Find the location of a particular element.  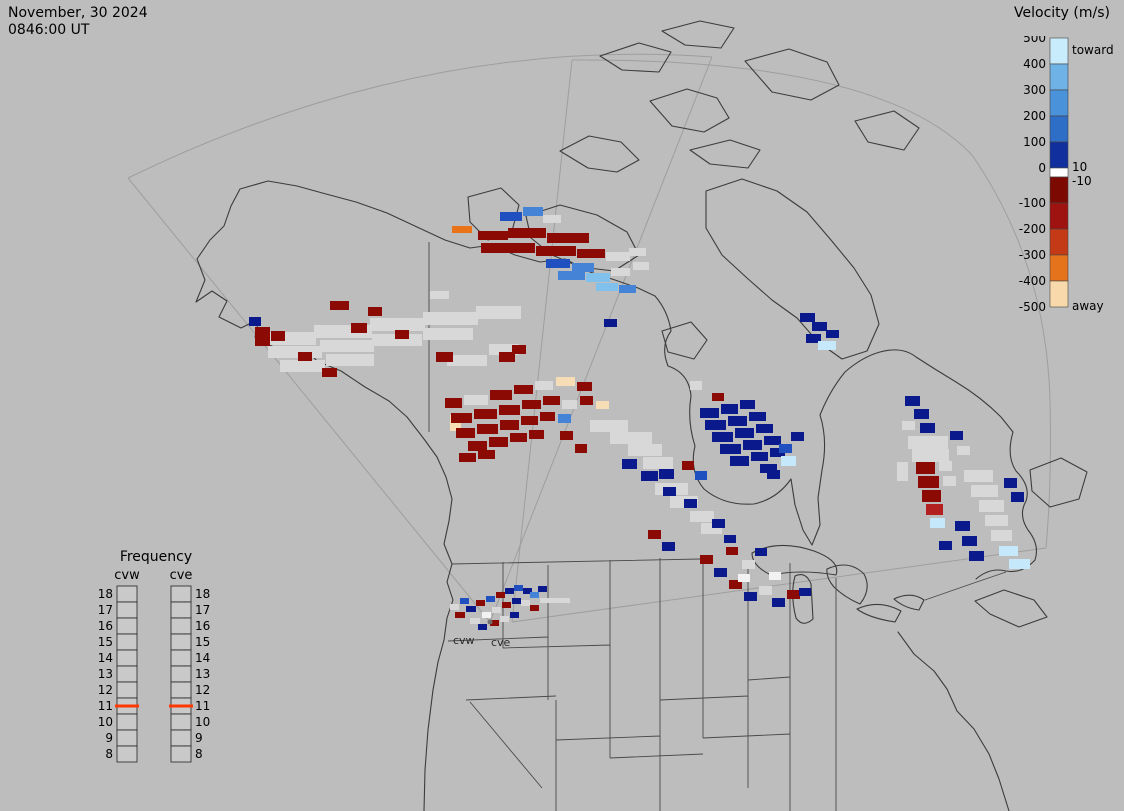

svg-text: 100 is located at coordinates (1034, 142).